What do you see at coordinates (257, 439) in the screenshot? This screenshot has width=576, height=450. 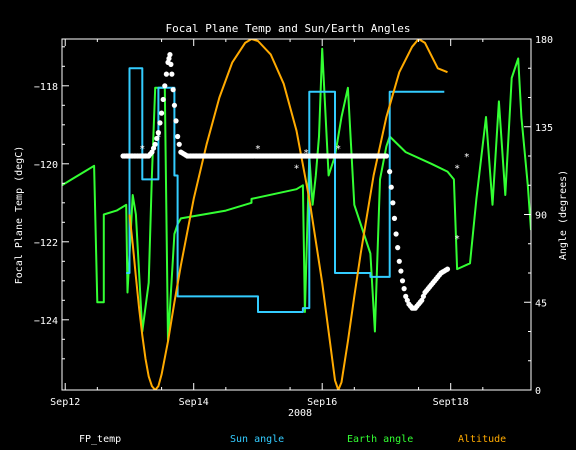 I see `legend-sun-angle: Sun angle` at bounding box center [257, 439].